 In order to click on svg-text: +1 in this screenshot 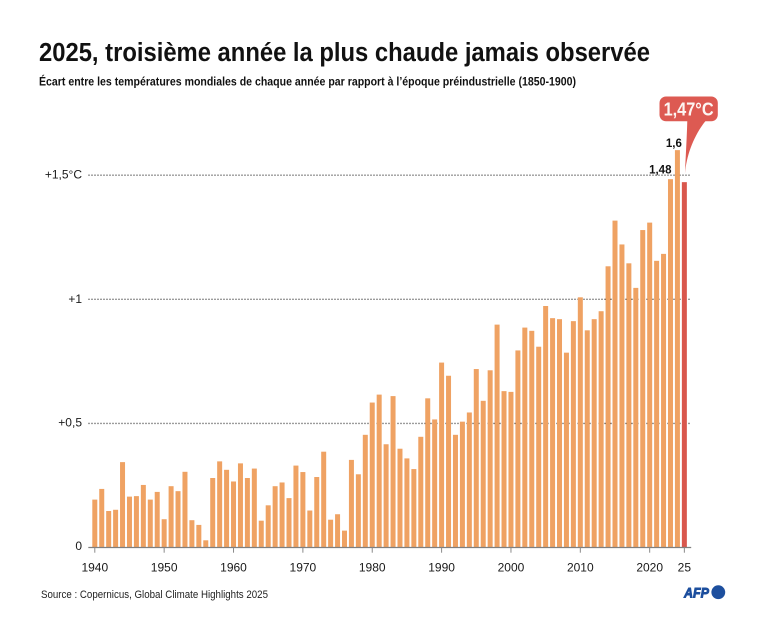, I will do `click(75, 299)`.